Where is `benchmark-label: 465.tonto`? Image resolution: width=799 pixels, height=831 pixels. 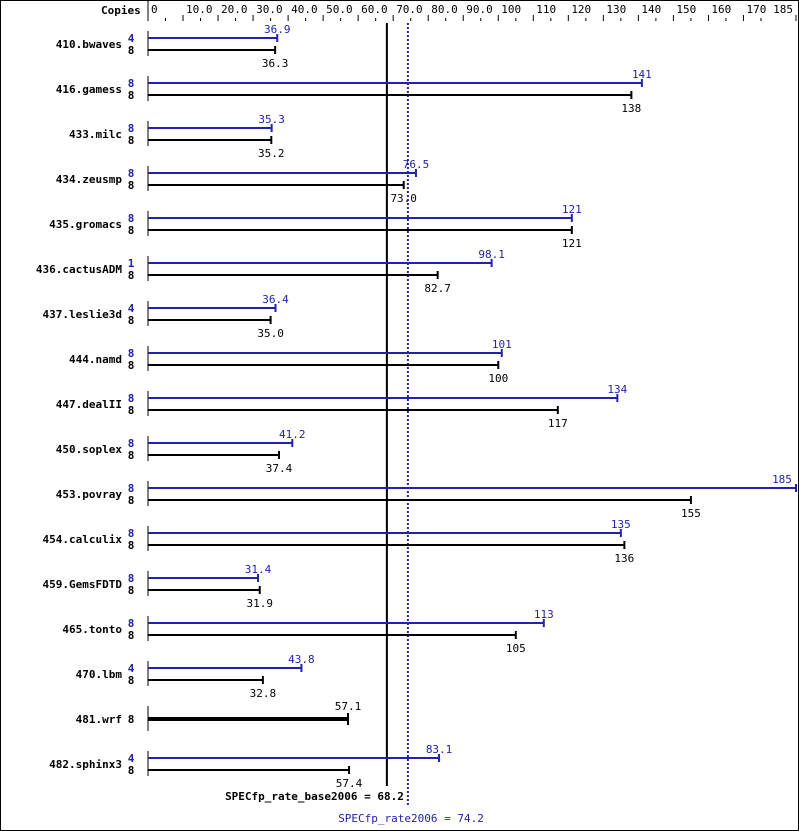
benchmark-label: 465.tonto is located at coordinates (92, 629).